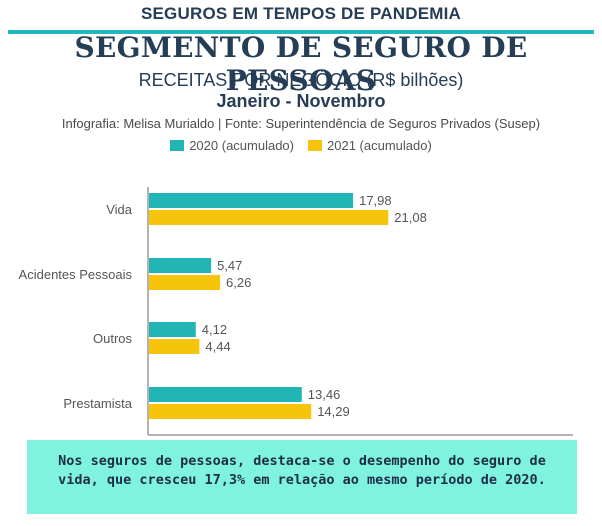 This screenshot has height=526, width=602. Describe the element at coordinates (301, 145) in the screenshot. I see `chart-legend: 2020 (acumulado) 2021 (acumulado)` at that location.